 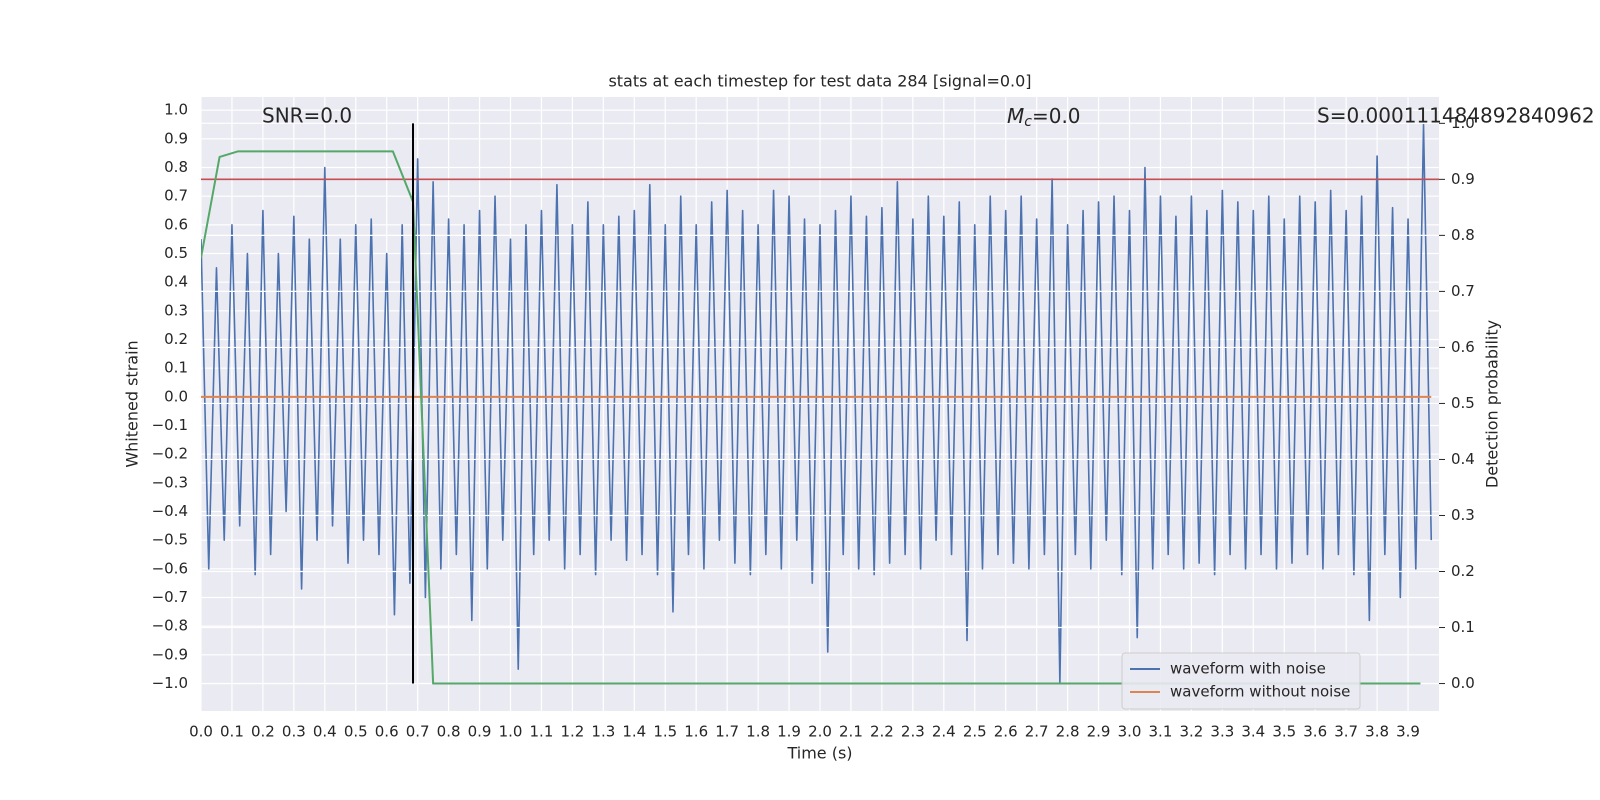 I want to click on y-tick-label: 0.5, so click(x=176, y=253).